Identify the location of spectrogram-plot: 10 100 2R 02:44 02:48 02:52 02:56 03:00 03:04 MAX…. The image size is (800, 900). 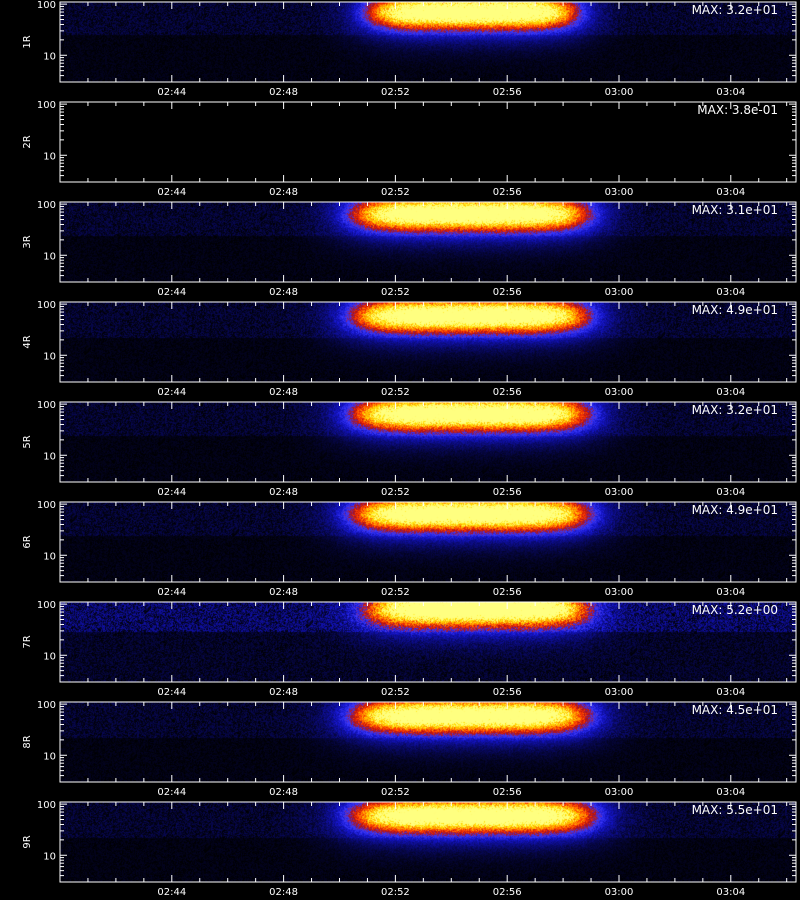
(409, 149).